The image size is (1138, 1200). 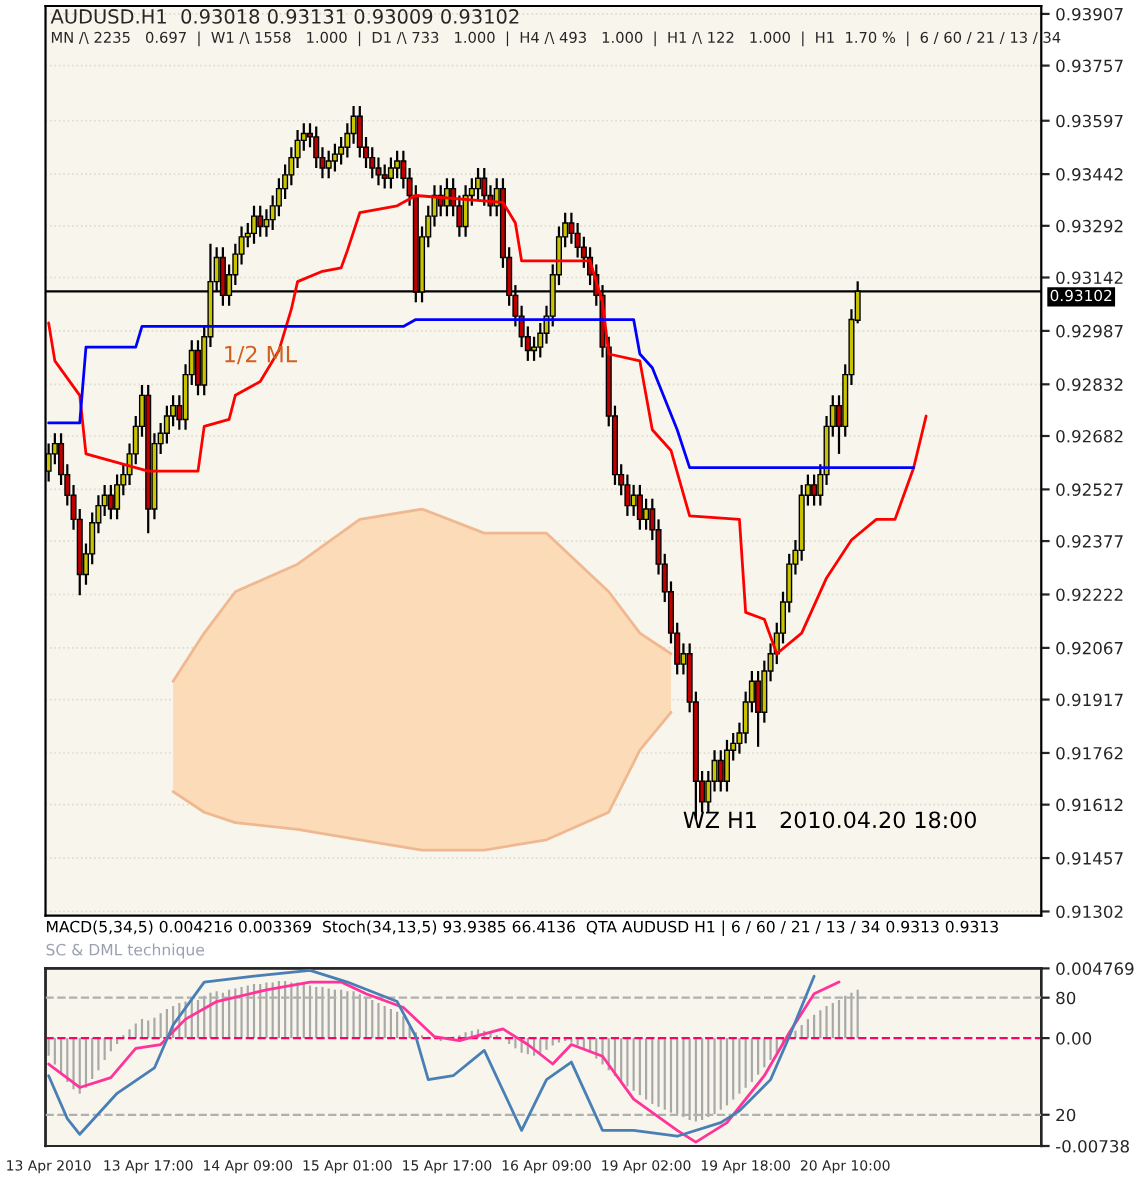 I want to click on y-tick-label: 0.92377, so click(x=1089, y=541).